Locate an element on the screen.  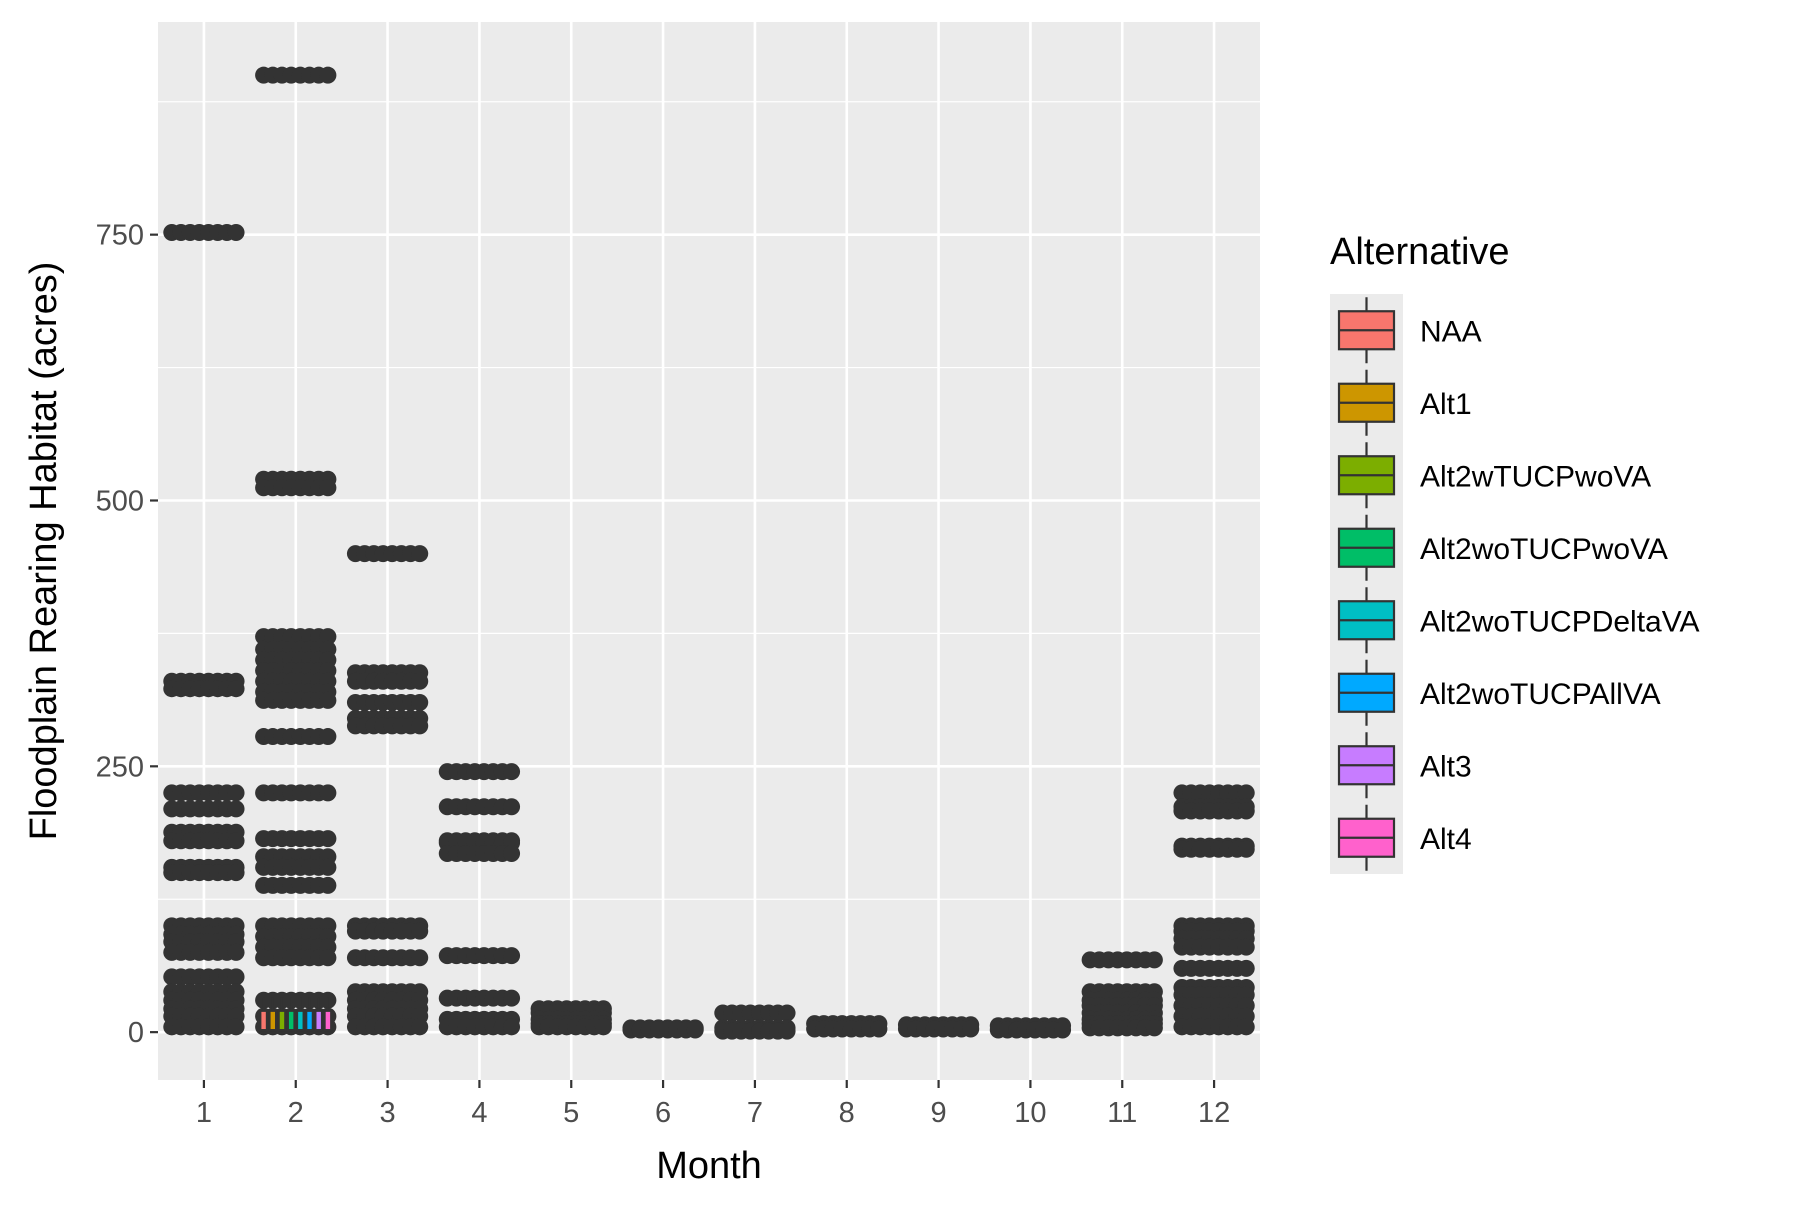
box-body-Alt2woTUCPDeltaVA is located at coordinates (300, 1020).